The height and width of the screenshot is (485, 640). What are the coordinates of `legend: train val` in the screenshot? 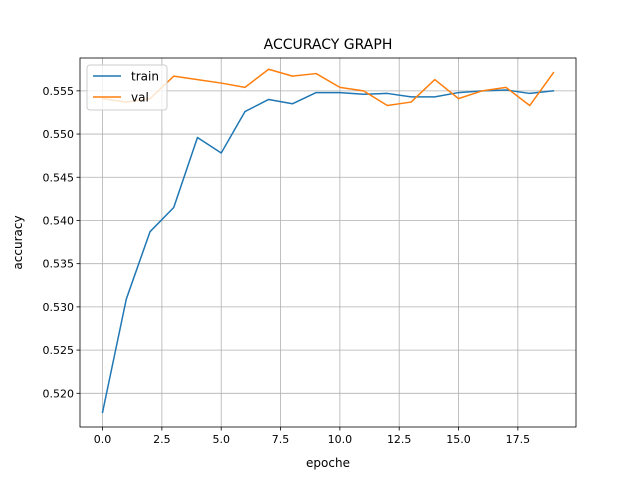 It's located at (127, 87).